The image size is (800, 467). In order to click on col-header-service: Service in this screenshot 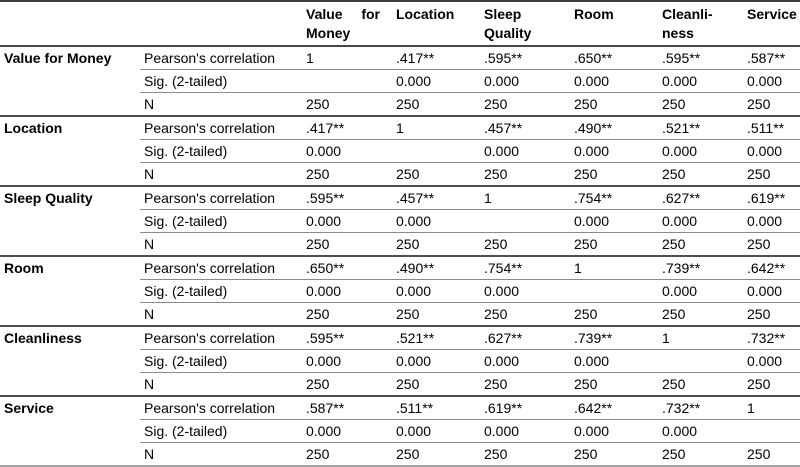, I will do `click(771, 24)`.